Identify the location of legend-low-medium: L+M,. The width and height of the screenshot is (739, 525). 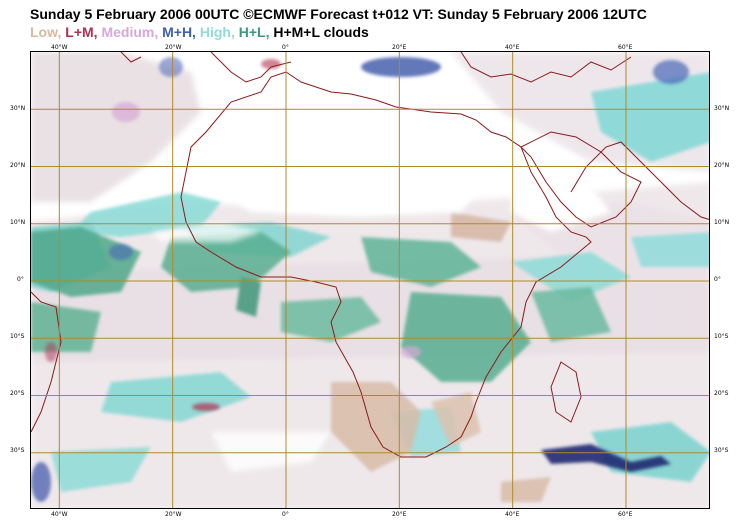
(81, 32).